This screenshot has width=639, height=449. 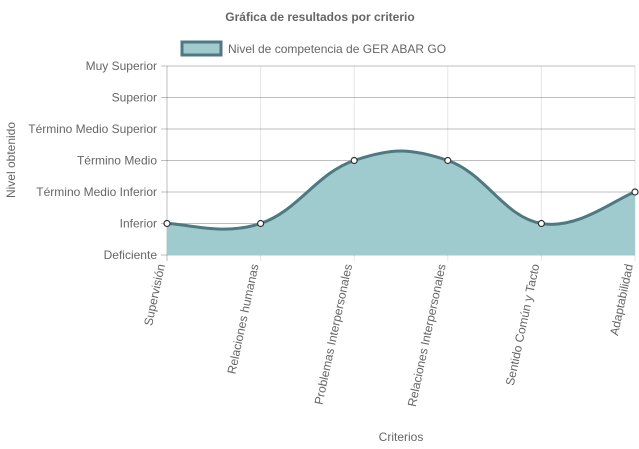 What do you see at coordinates (121, 66) in the screenshot?
I see `y-tick-label: Muy Superior` at bounding box center [121, 66].